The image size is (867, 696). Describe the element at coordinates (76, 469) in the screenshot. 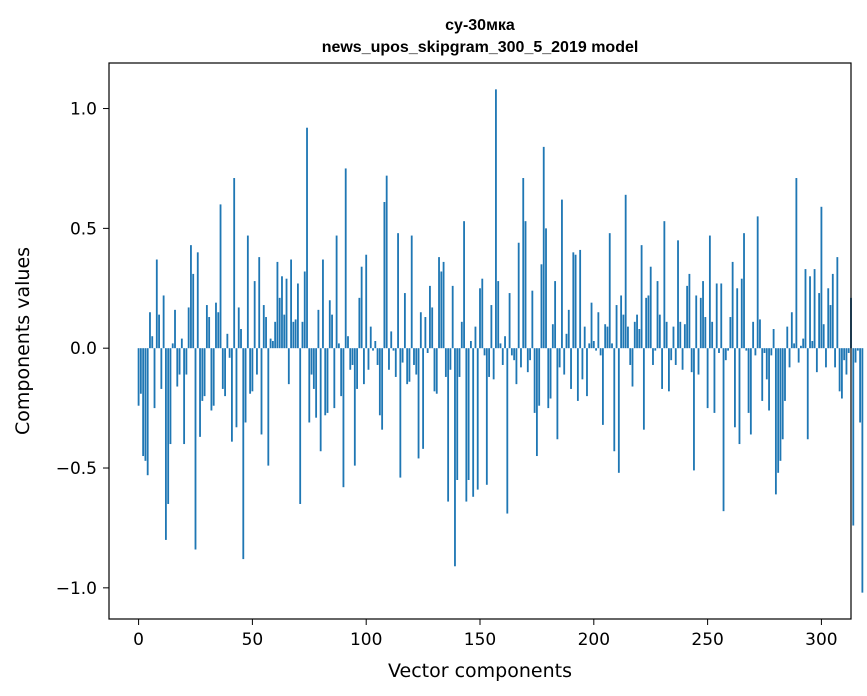

I see `y-tick-label: −0.5` at that location.